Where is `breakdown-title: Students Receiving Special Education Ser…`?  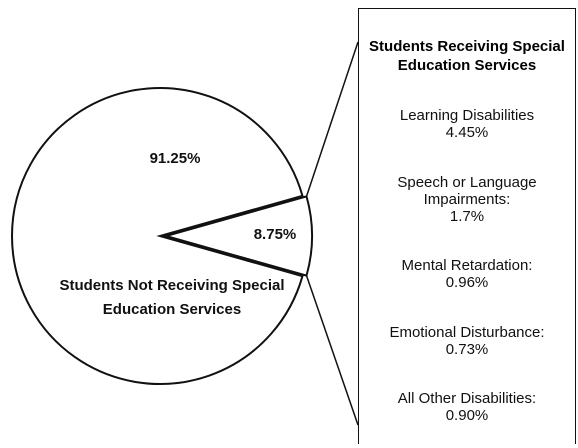 breakdown-title: Students Receiving Special Education Ser… is located at coordinates (467, 56).